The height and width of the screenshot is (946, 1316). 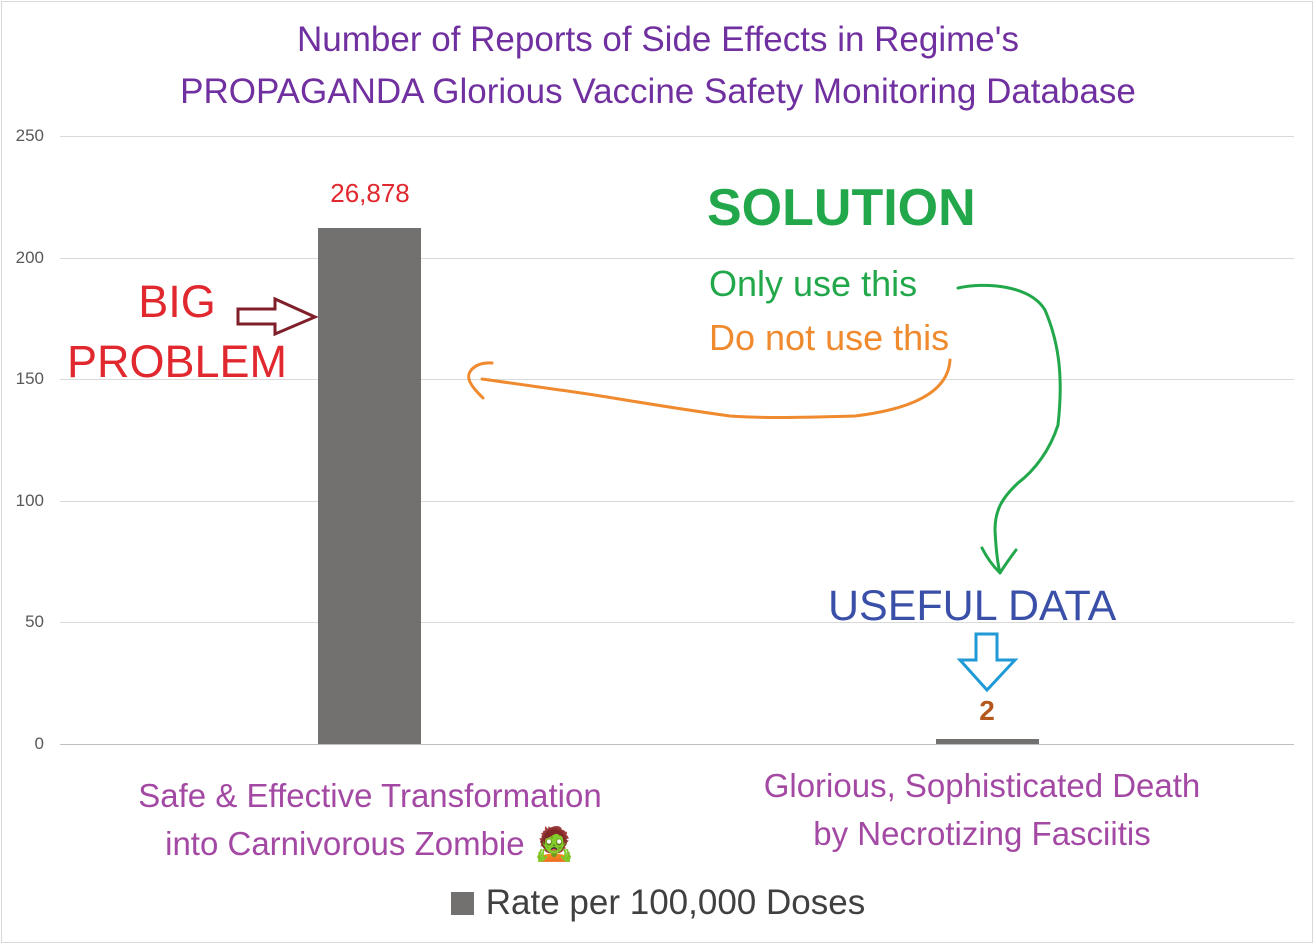 What do you see at coordinates (829, 337) in the screenshot?
I see `do-not-use-this-label: Do not use this` at bounding box center [829, 337].